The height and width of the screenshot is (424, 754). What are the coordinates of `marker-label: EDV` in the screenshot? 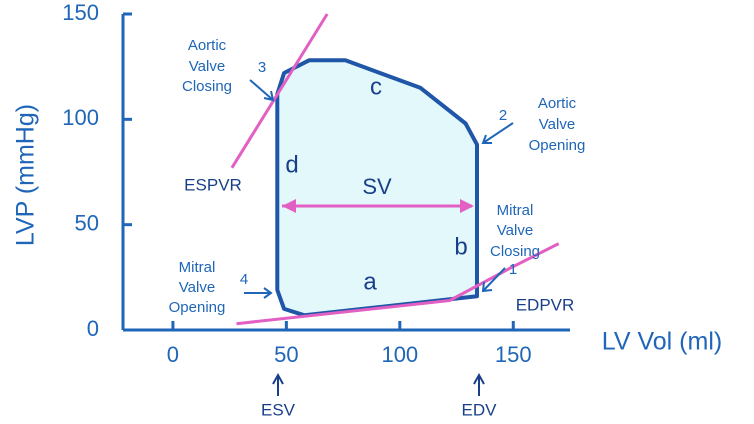 It's located at (480, 409).